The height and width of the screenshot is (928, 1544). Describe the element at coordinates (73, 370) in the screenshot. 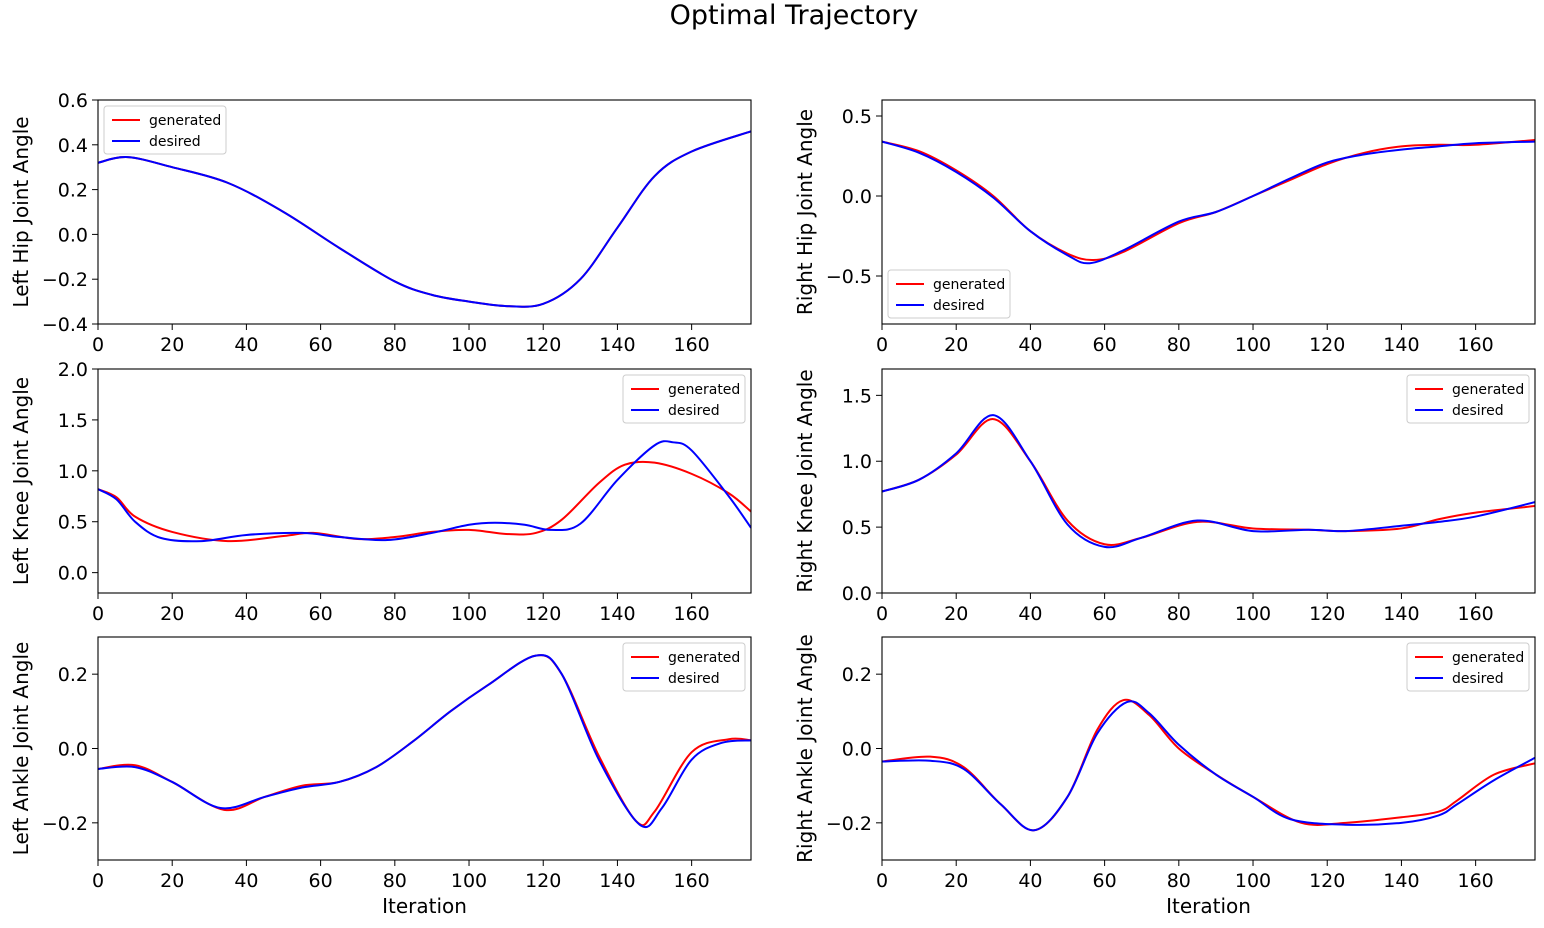

I see `y-tick-label: 2.0` at that location.